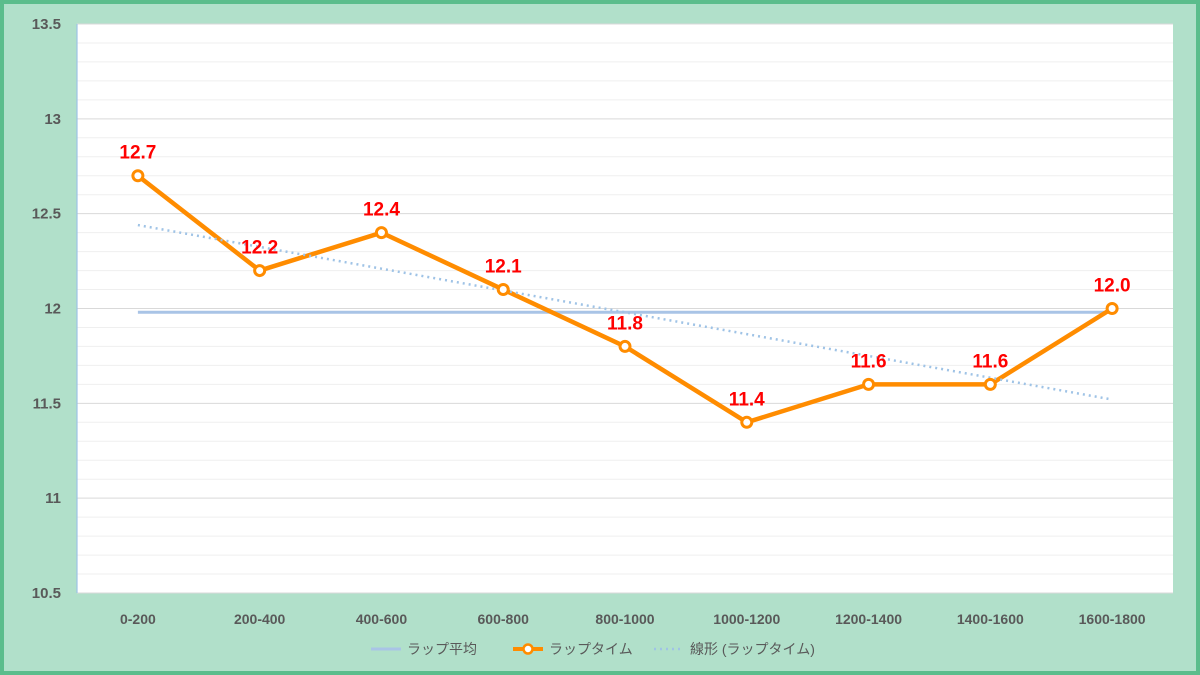  What do you see at coordinates (382, 619) in the screenshot?
I see `x-tick-label: 400-600` at bounding box center [382, 619].